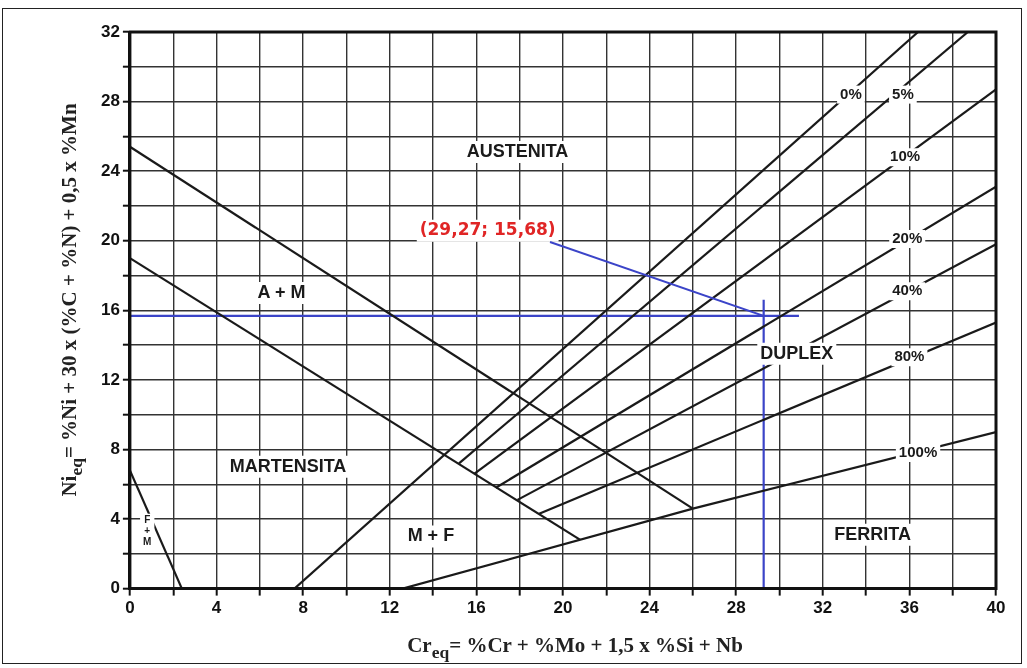  What do you see at coordinates (487, 229) in the screenshot?
I see `annotation: (29,27; 15,68)` at bounding box center [487, 229].